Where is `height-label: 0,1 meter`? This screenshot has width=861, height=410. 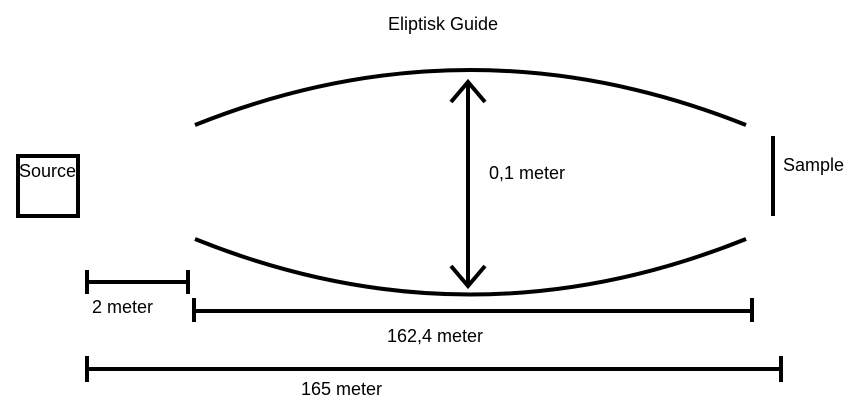 height-label: 0,1 meter is located at coordinates (527, 173).